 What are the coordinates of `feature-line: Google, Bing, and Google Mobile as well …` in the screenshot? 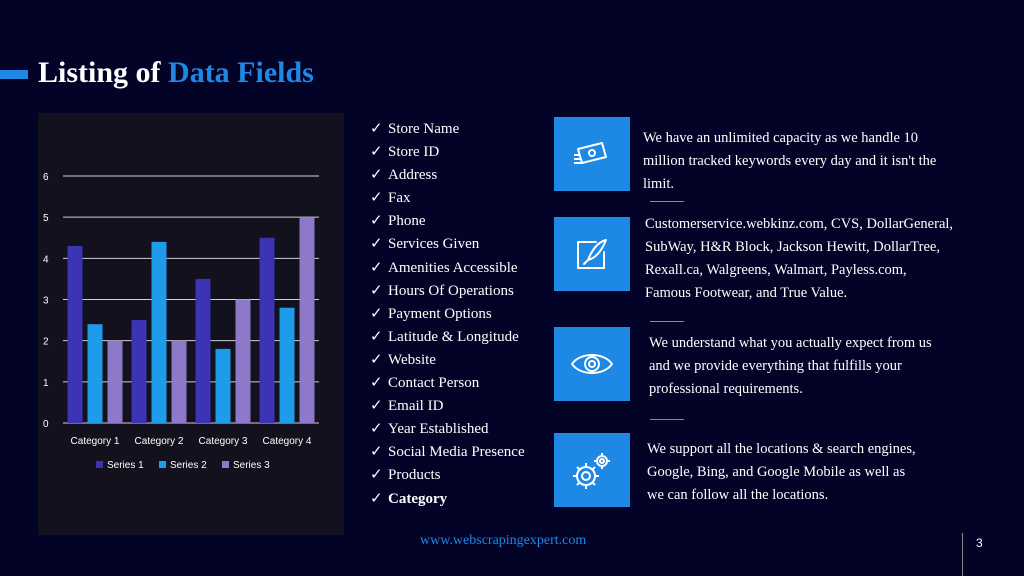 It's located at (776, 472).